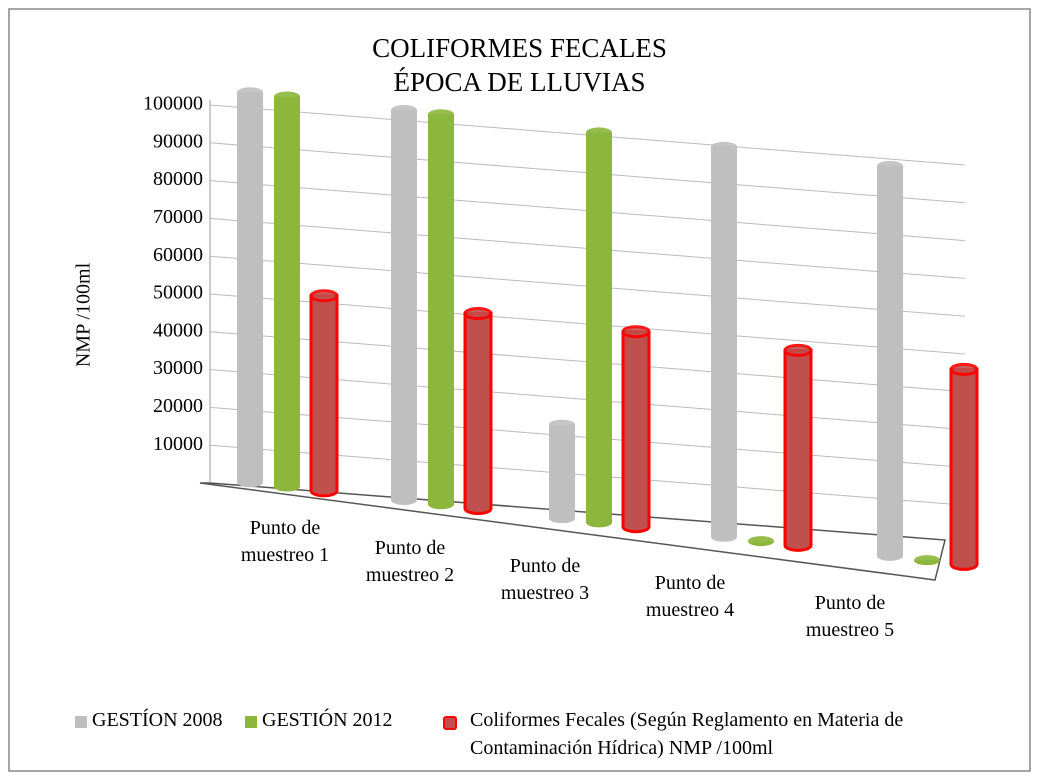 The width and height of the screenshot is (1039, 780). What do you see at coordinates (178, 293) in the screenshot?
I see `y-tick-label: 50000` at bounding box center [178, 293].